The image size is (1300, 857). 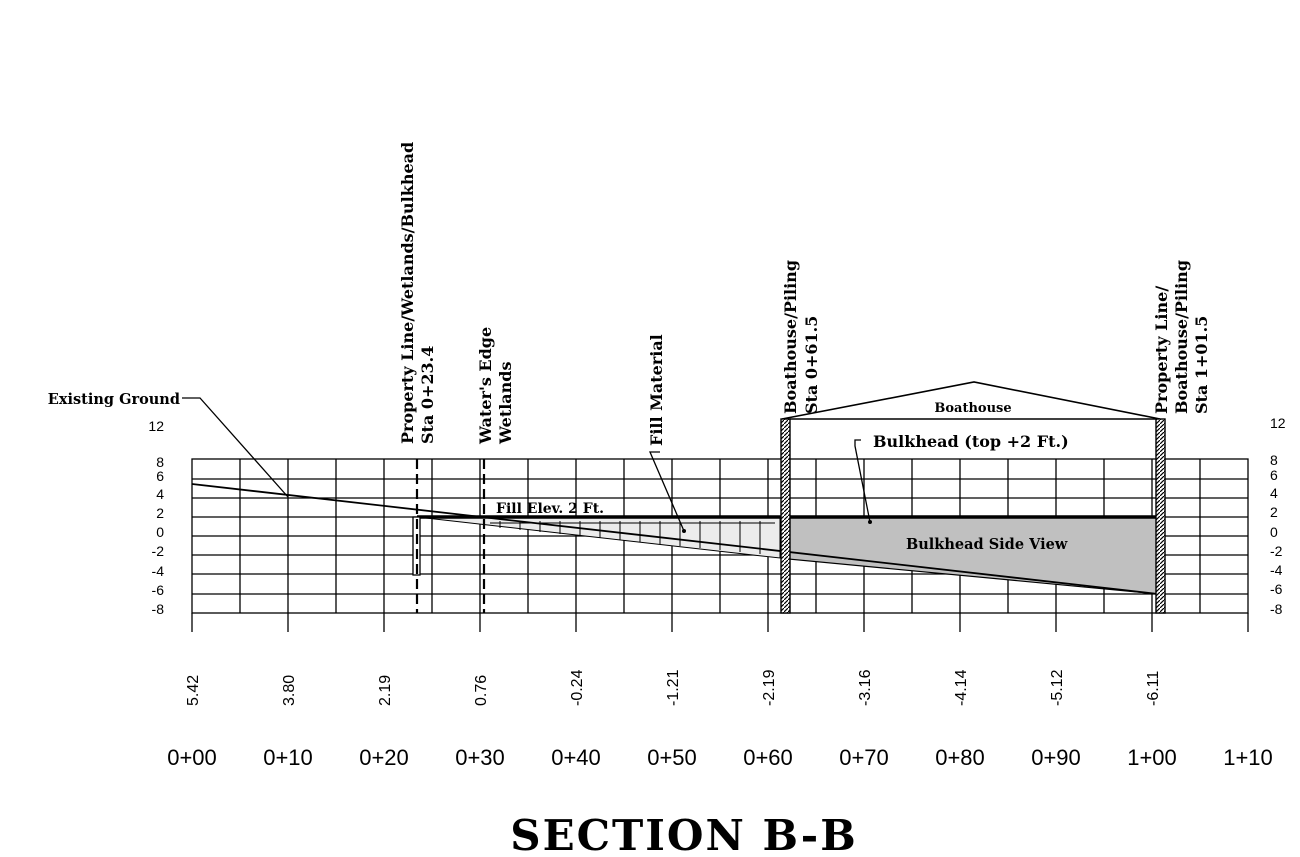 What do you see at coordinates (158, 551) in the screenshot?
I see `elev-left-m2: -2` at bounding box center [158, 551].